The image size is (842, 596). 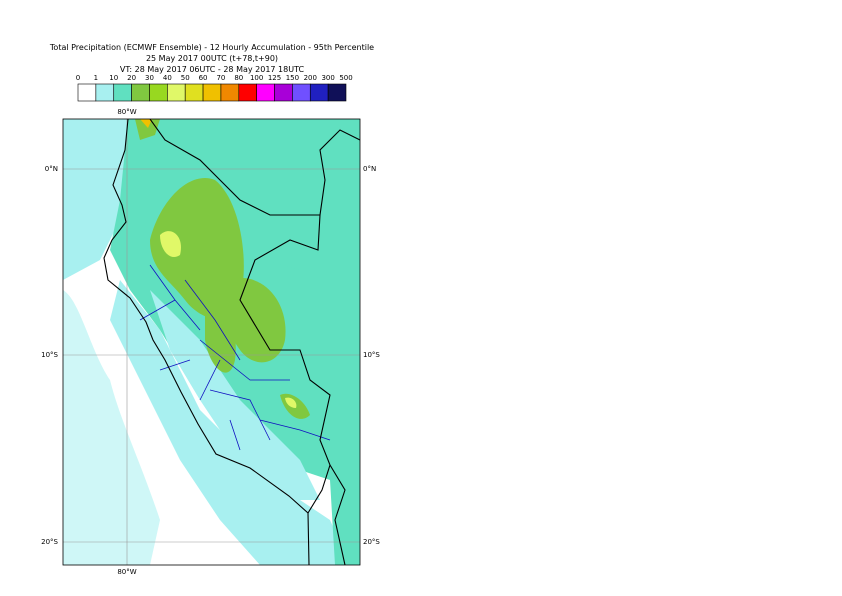 I want to click on legend-level: 200, so click(x=310, y=78).